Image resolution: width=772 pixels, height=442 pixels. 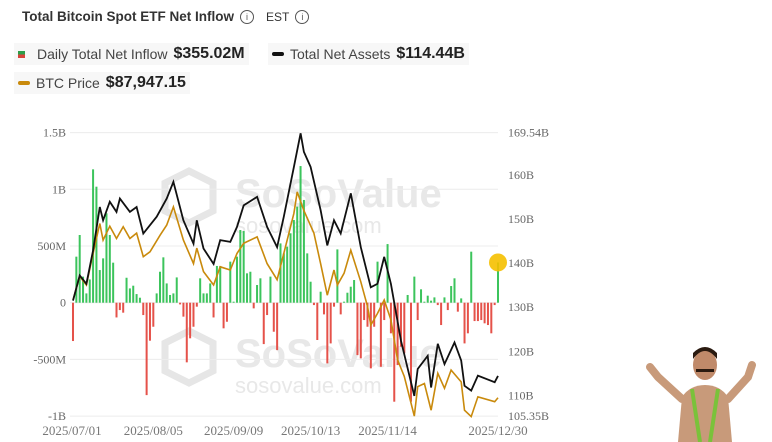 I want to click on legend-assets-value: $114.44B, so click(x=430, y=53).